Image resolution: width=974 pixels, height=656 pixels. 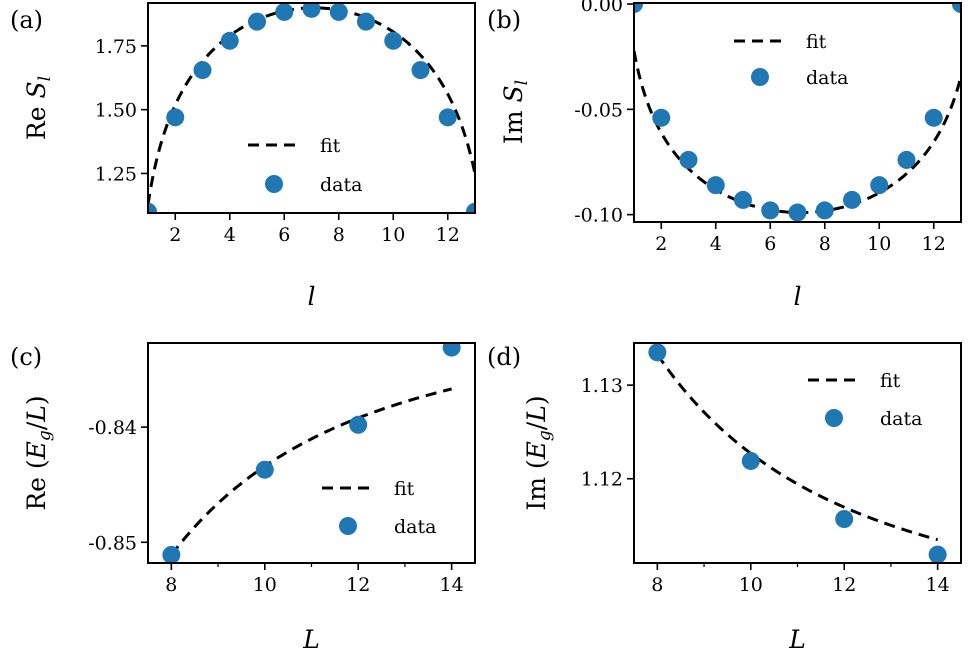 I want to click on panel-a-legend: fit data, so click(x=305, y=165).